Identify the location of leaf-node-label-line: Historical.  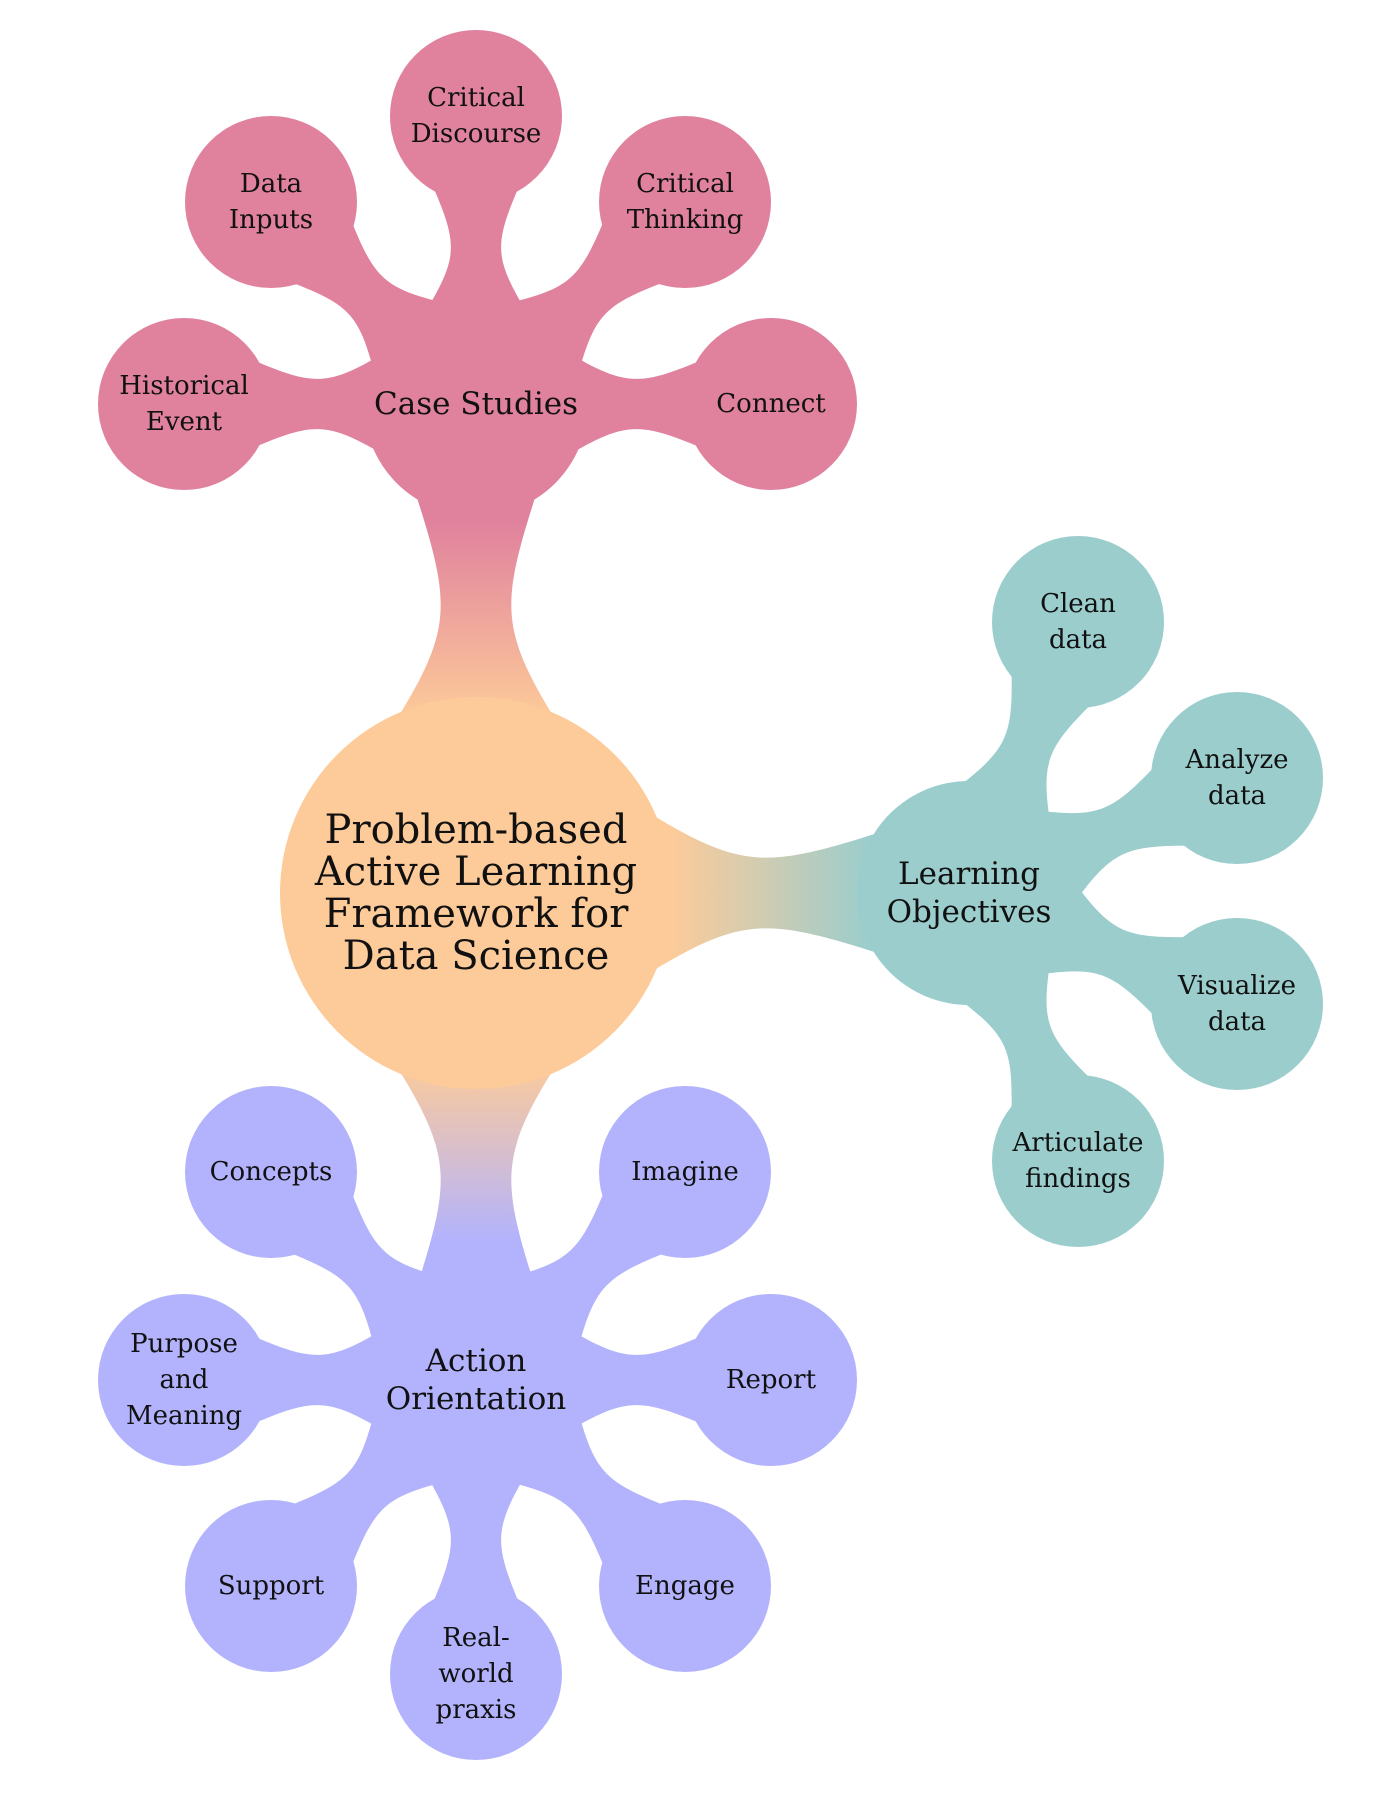
(184, 386).